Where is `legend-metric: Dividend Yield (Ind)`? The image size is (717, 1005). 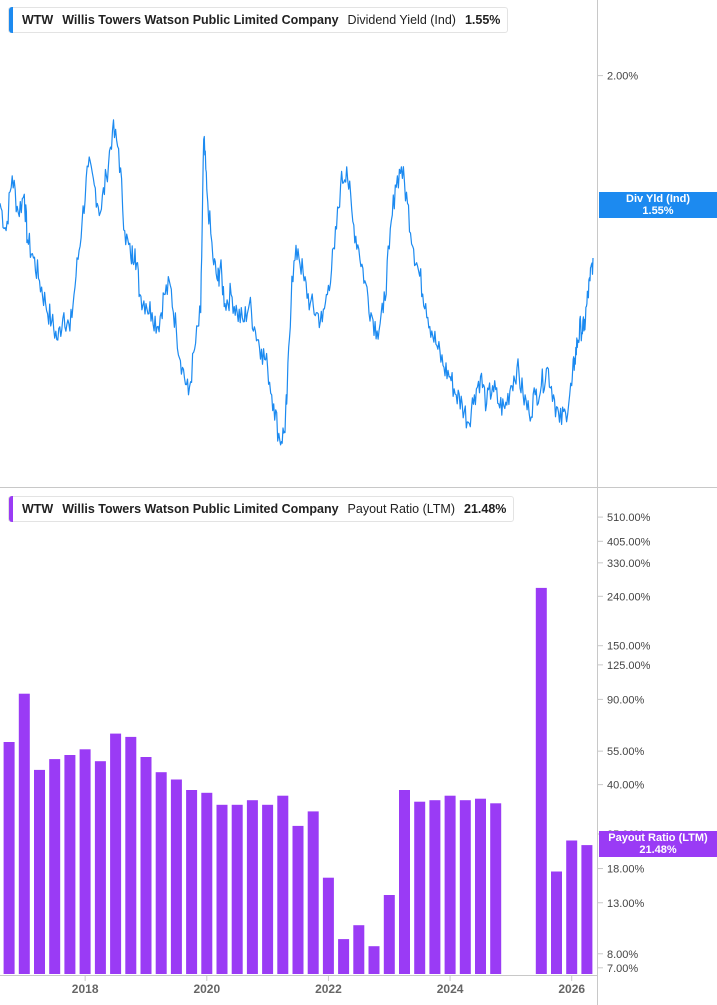 legend-metric: Dividend Yield (Ind) is located at coordinates (401, 20).